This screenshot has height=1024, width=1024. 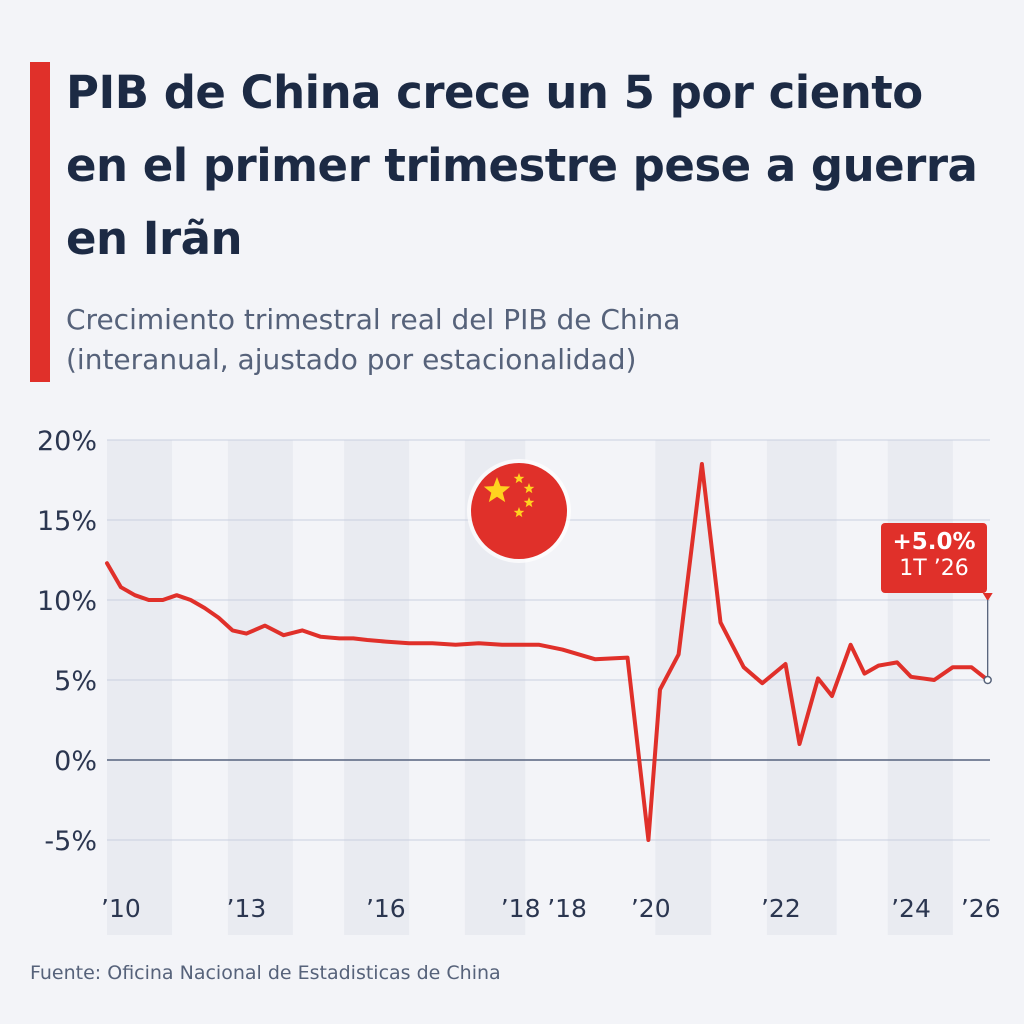 I want to click on x-axis: ’10 ’13 ’16 ’18’18 ’20 ’22 ’24 ’26, so click(x=551, y=908).